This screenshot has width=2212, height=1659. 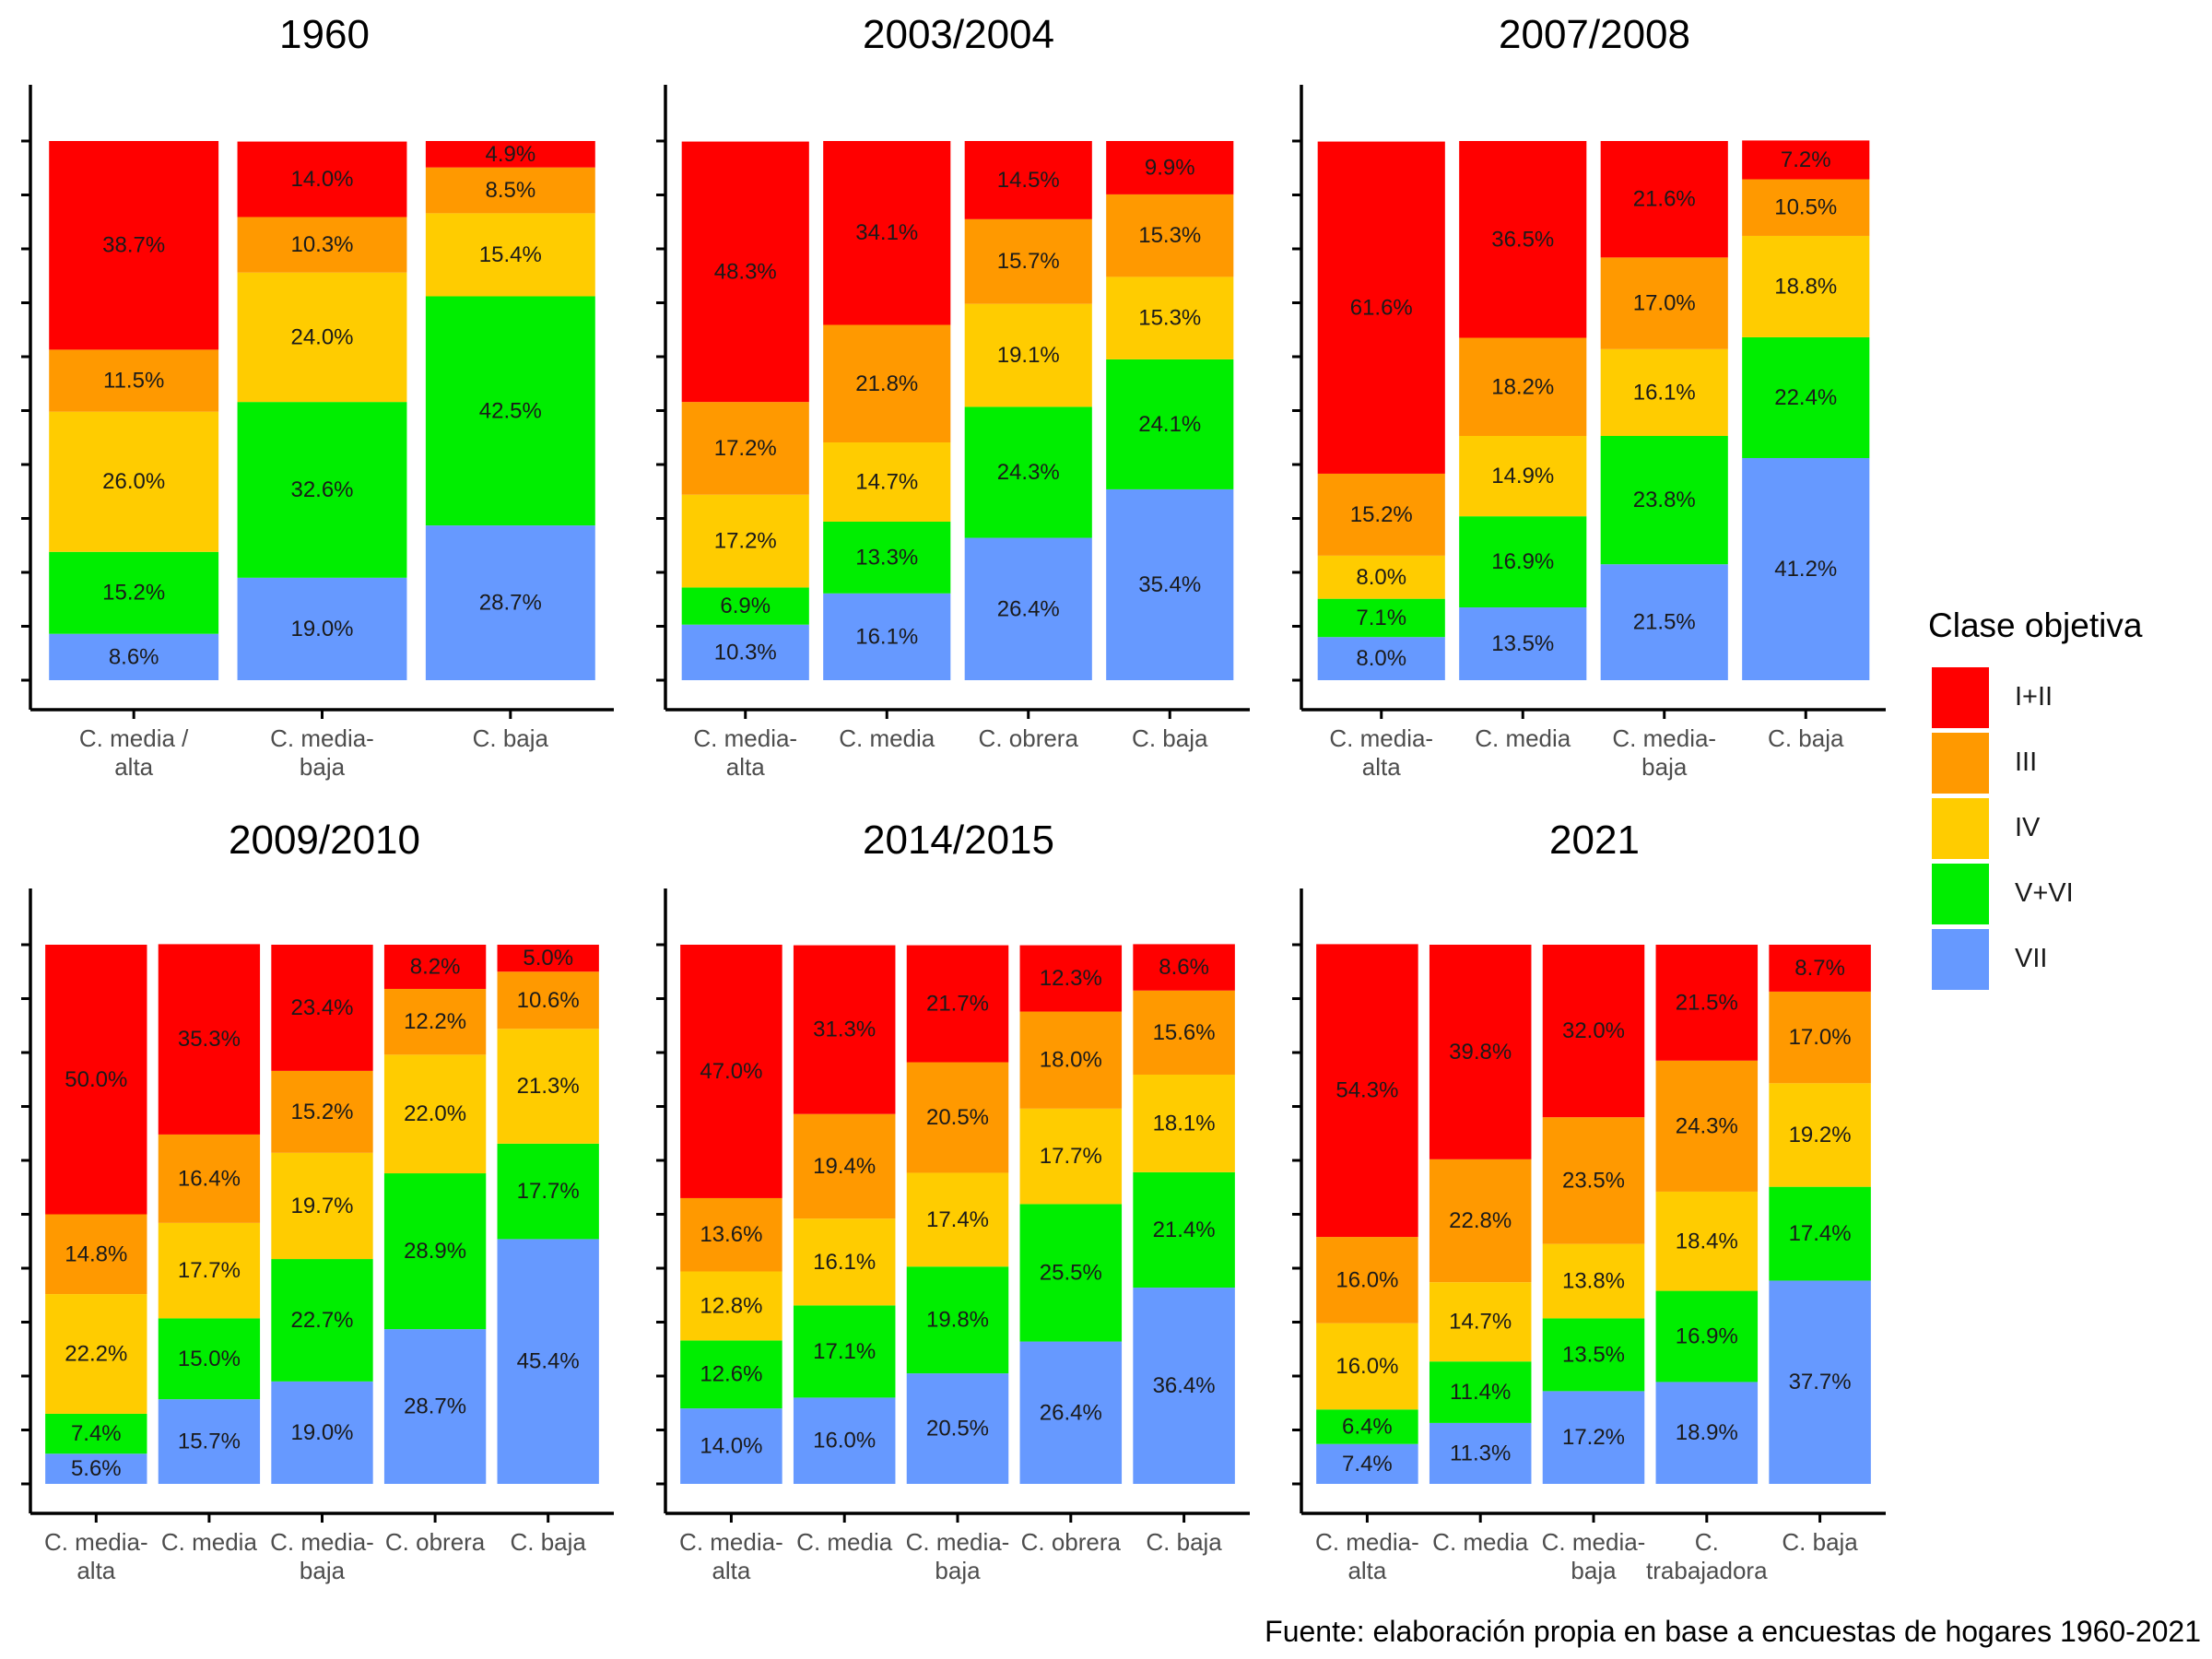 I want to click on data-label: 25.5%, so click(x=1071, y=1272).